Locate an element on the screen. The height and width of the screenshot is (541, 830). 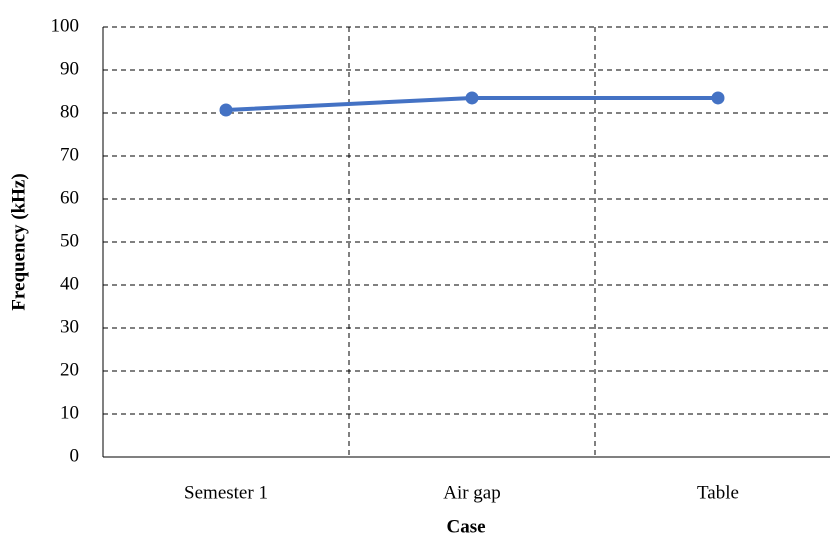
y-tick-label: 40 is located at coordinates (69, 283).